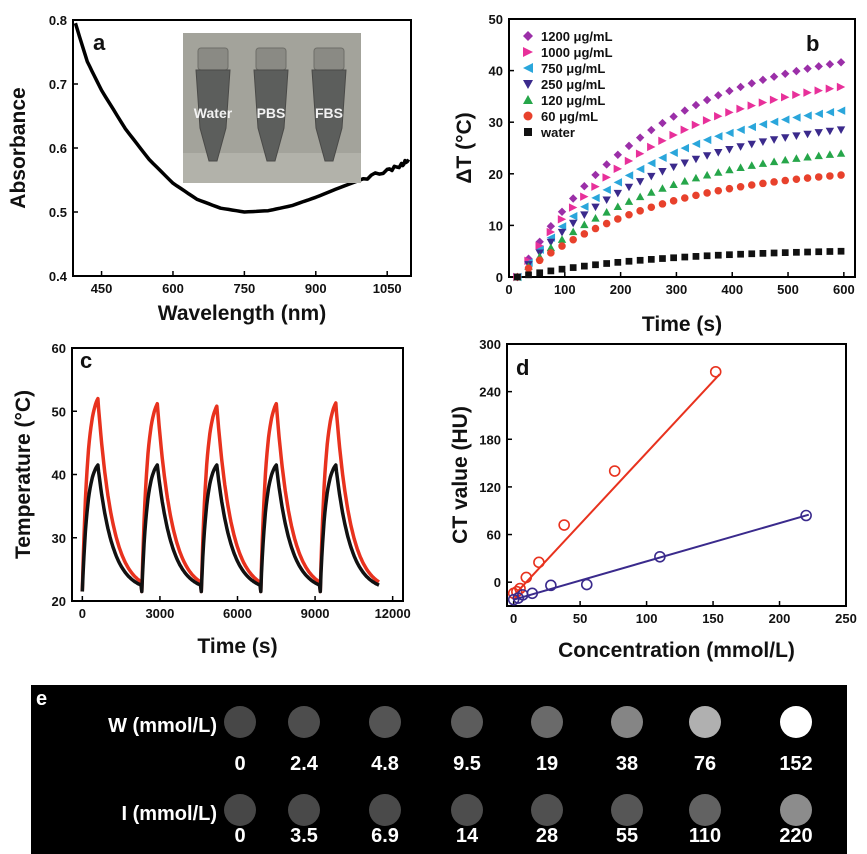  What do you see at coordinates (329, 59) in the screenshot?
I see `vial-cap` at bounding box center [329, 59].